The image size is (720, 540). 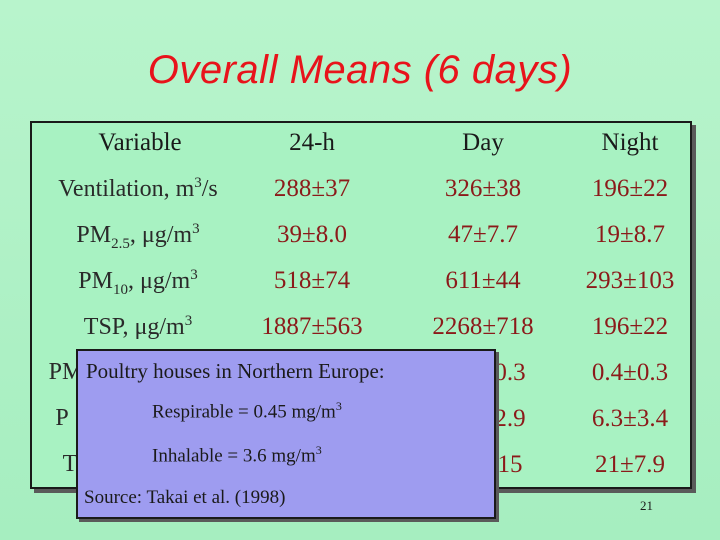 I want to click on cell-pm25-24h: 39±8.0, so click(x=312, y=234).